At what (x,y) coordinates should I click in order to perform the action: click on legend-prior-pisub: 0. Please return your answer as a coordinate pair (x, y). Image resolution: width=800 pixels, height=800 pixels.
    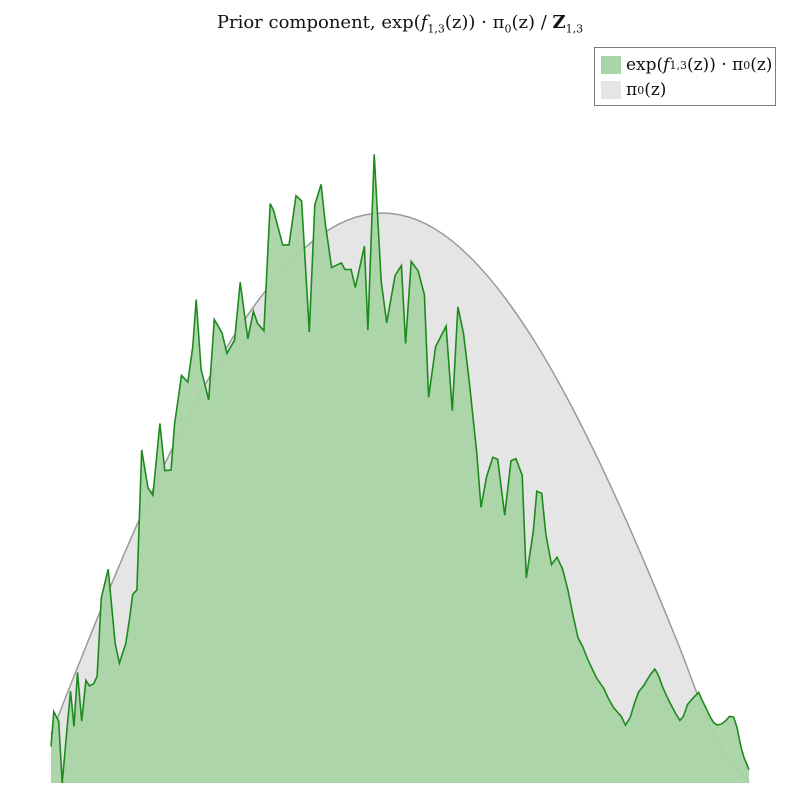
    Looking at the image, I should click on (641, 90).